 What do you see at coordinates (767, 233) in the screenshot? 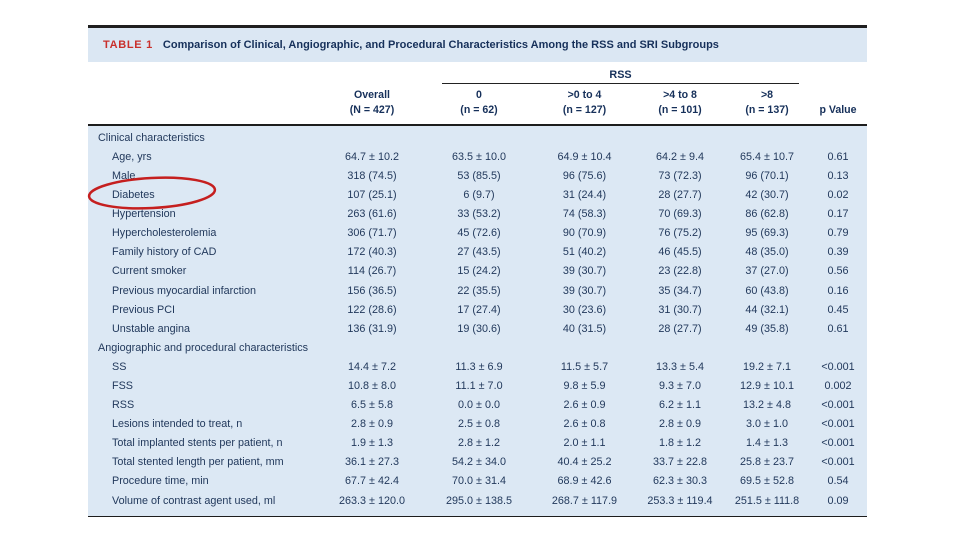
I see `cell-value: 95 (69.3)` at bounding box center [767, 233].